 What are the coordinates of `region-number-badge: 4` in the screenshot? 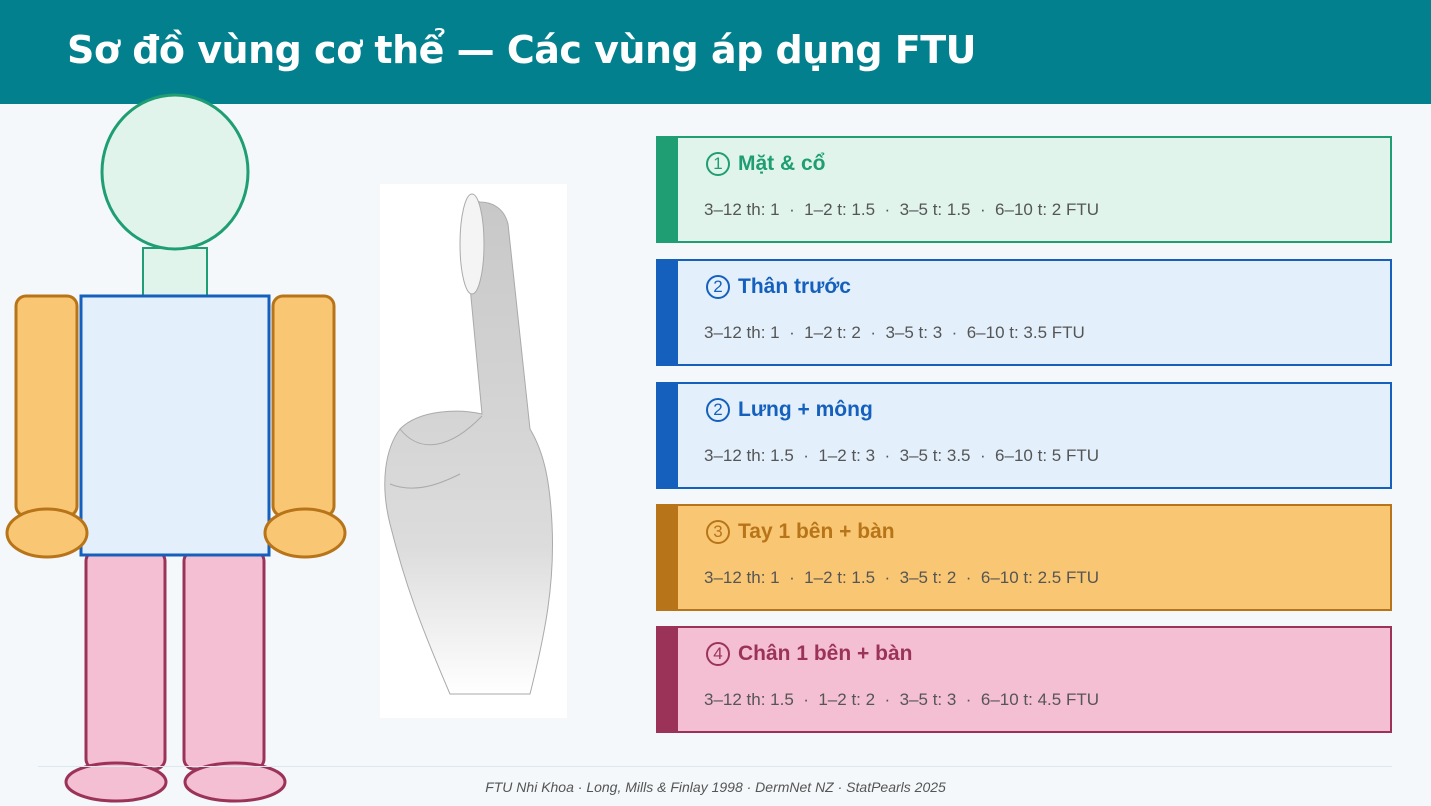 It's located at (718, 654).